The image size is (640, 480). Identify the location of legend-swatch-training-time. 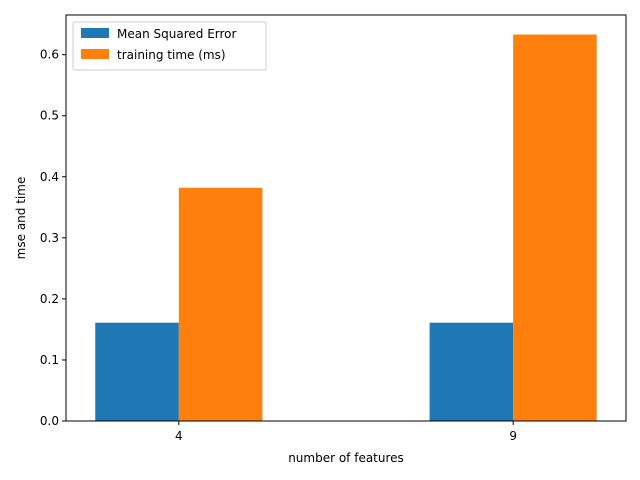
(95, 54).